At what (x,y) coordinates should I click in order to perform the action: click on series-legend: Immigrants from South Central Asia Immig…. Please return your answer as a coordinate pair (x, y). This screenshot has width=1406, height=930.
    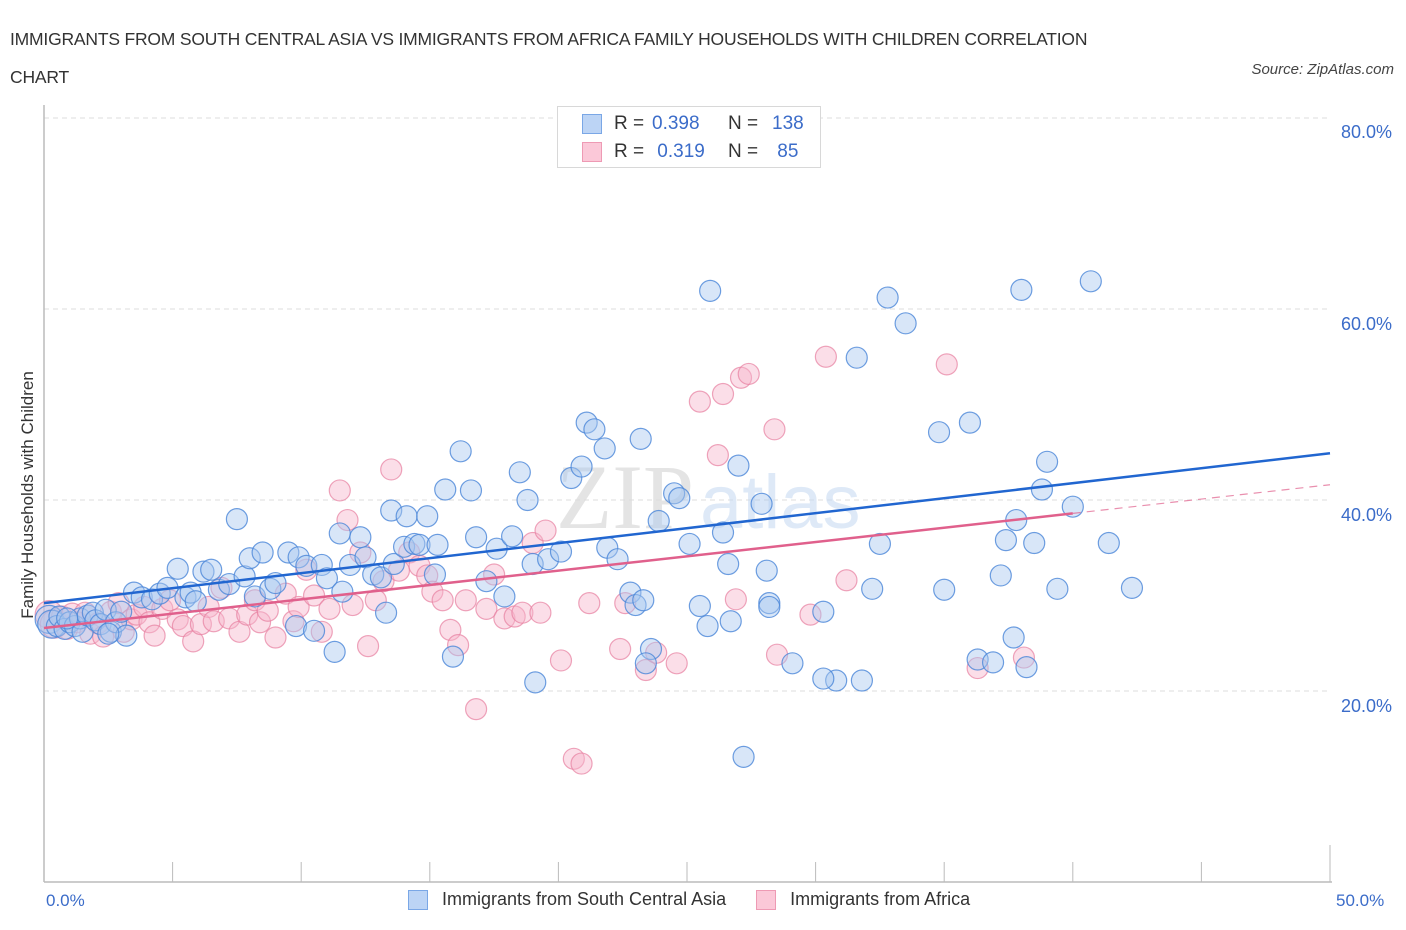
    Looking at the image, I should click on (704, 899).